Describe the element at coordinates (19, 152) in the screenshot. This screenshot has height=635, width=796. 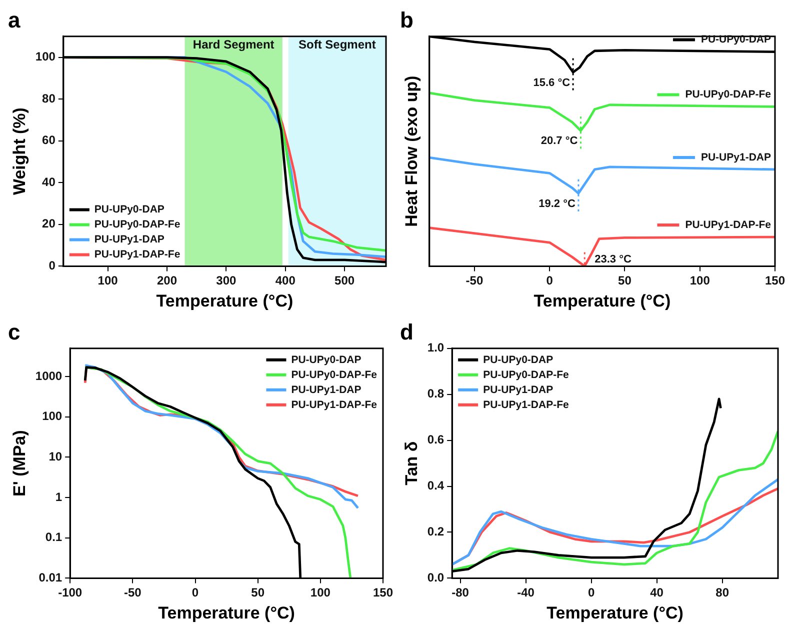
I see `y-axis-title: Weight (%)` at that location.